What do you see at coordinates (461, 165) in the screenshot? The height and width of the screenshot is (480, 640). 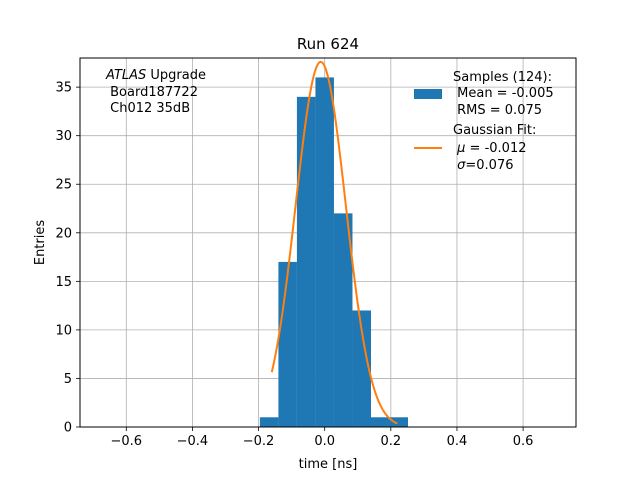 I see `legend-sigma-symbol: σ` at bounding box center [461, 165].